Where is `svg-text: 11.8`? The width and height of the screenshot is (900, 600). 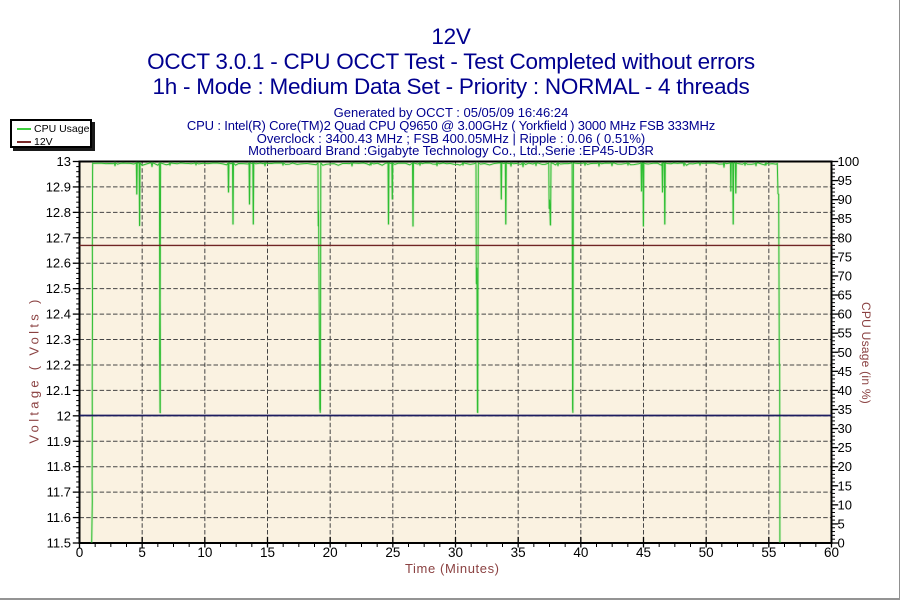 svg-text: 11.8 is located at coordinates (59, 466).